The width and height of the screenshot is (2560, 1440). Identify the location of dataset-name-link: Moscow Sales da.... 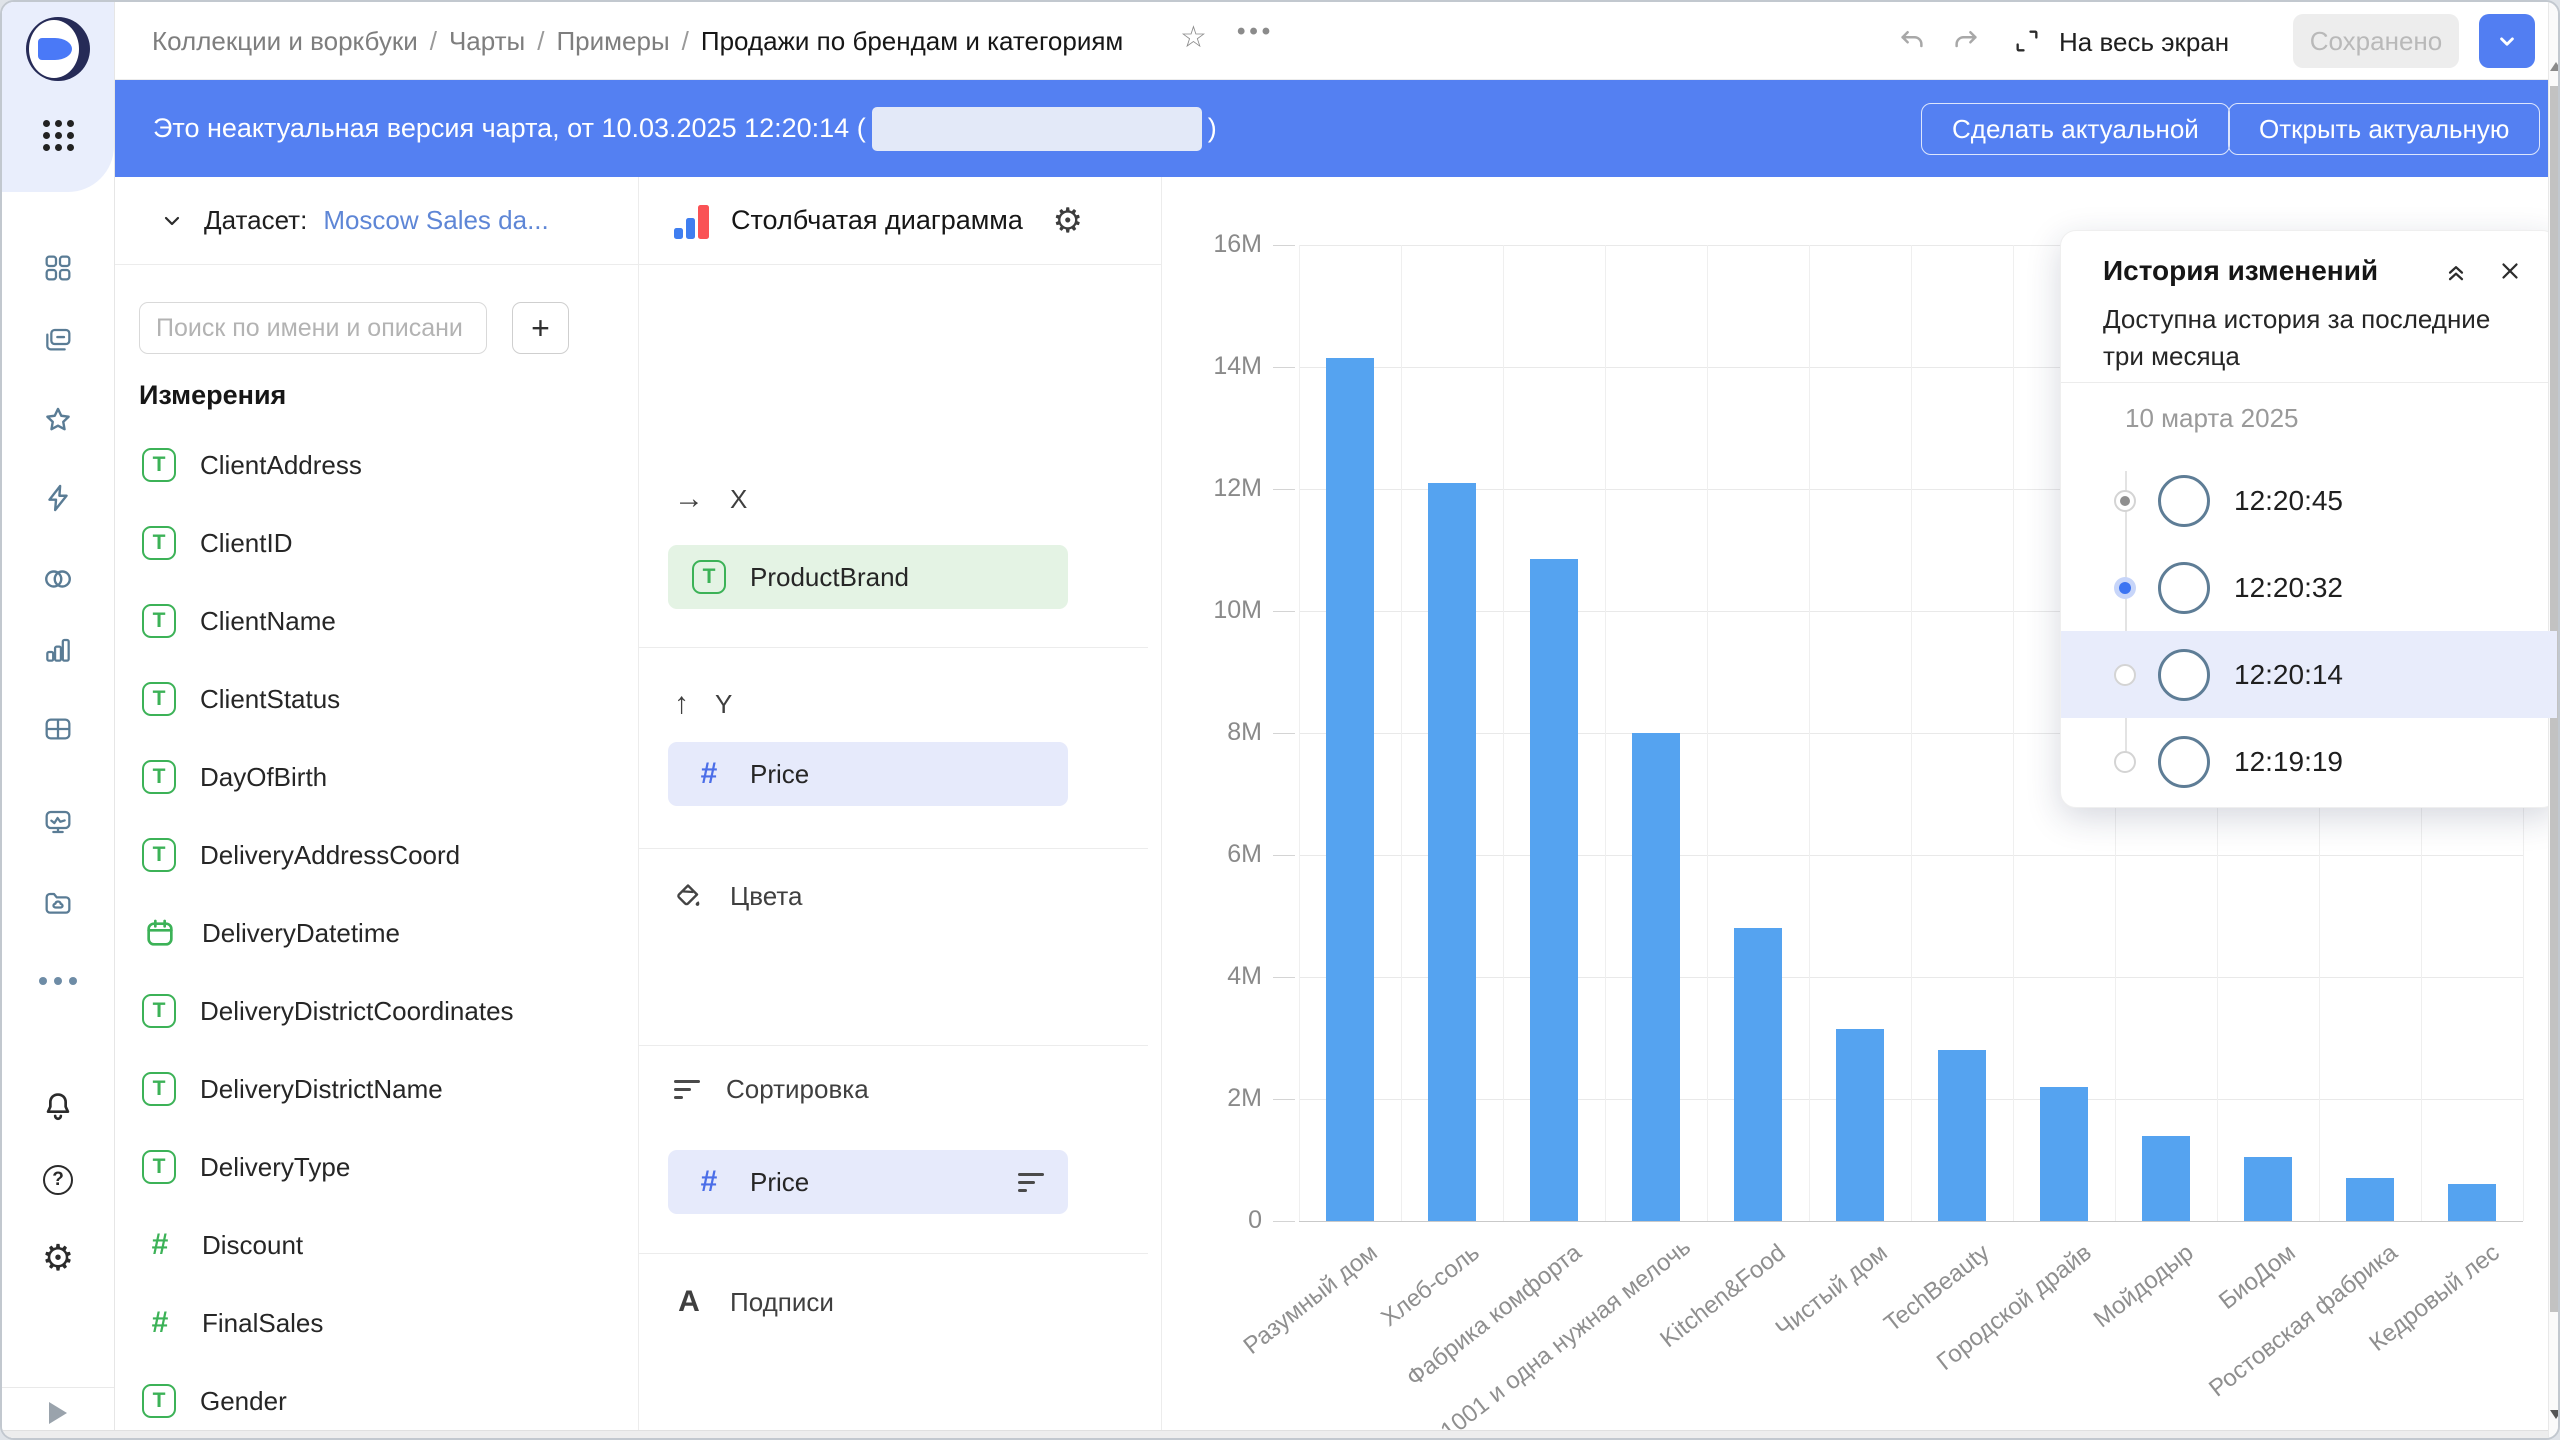
(436, 220).